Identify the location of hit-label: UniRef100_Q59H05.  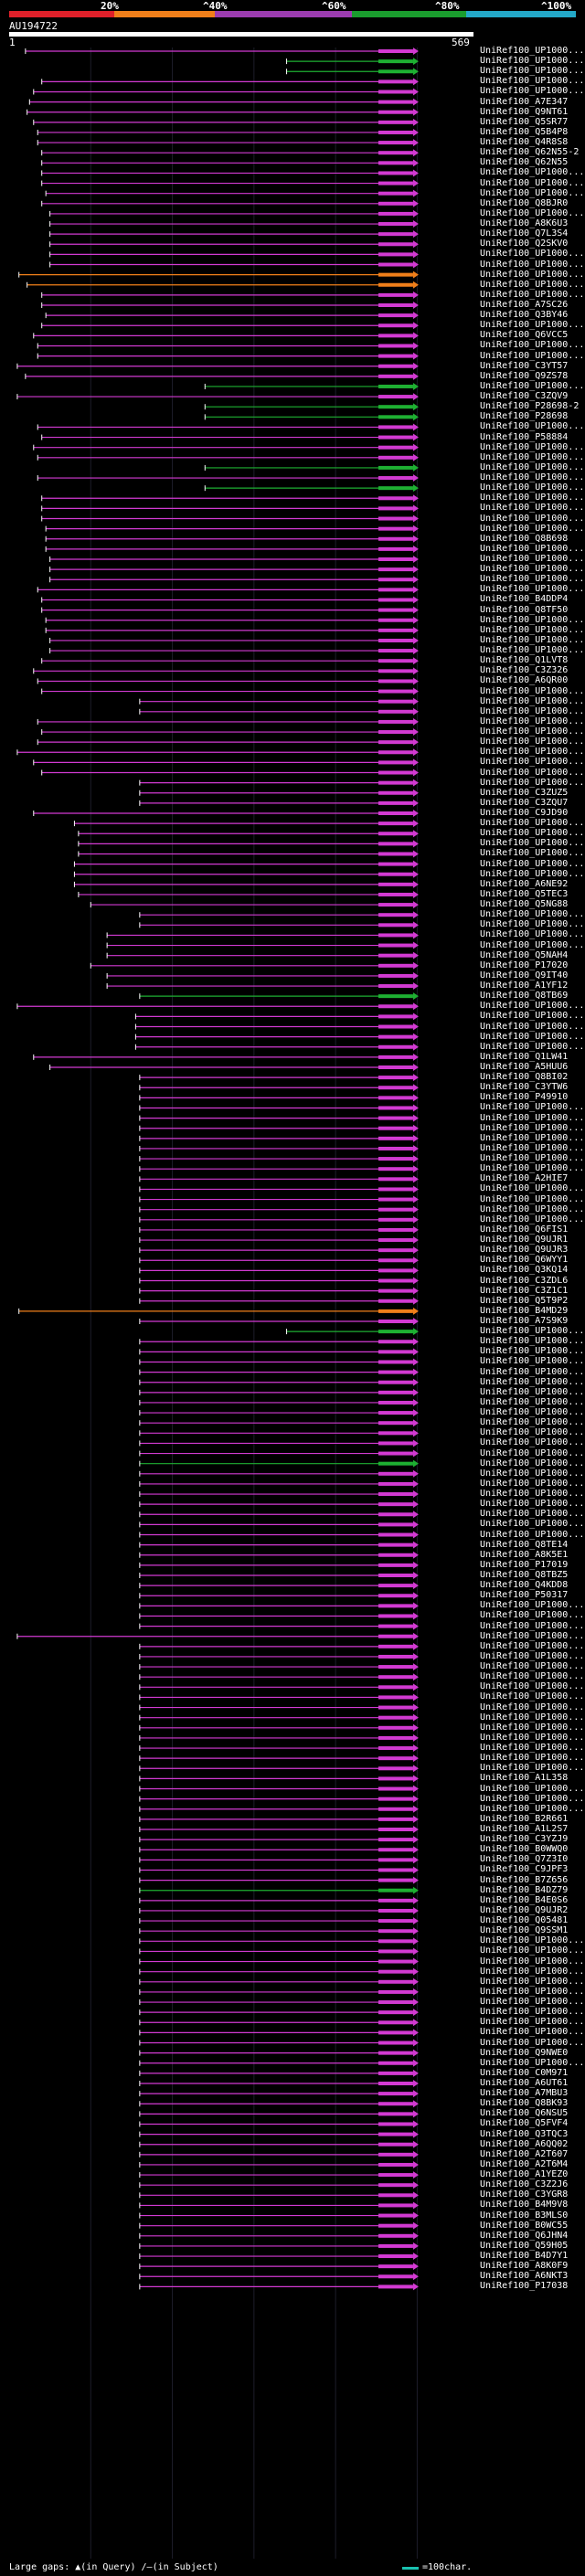
(524, 2245).